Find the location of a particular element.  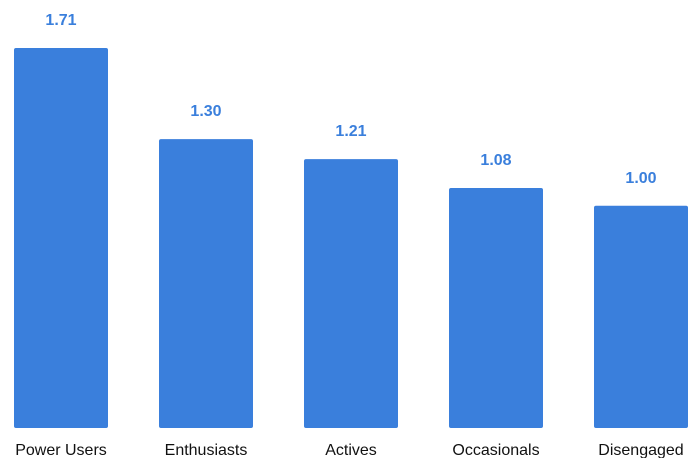

category-label-2: Actives is located at coordinates (351, 450).